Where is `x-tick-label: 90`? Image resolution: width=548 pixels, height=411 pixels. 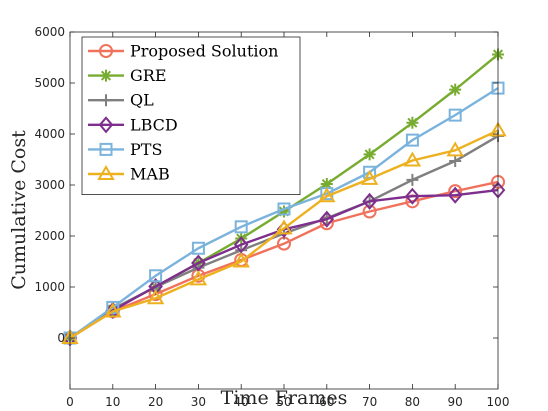
x-tick-label: 90 is located at coordinates (455, 402).